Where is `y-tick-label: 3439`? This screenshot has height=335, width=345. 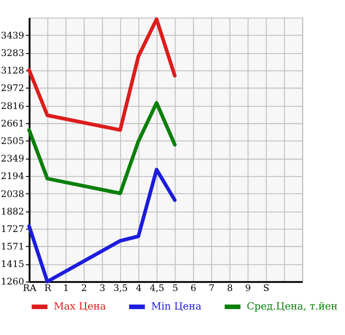
y-tick-label: 3439 is located at coordinates (12, 36).